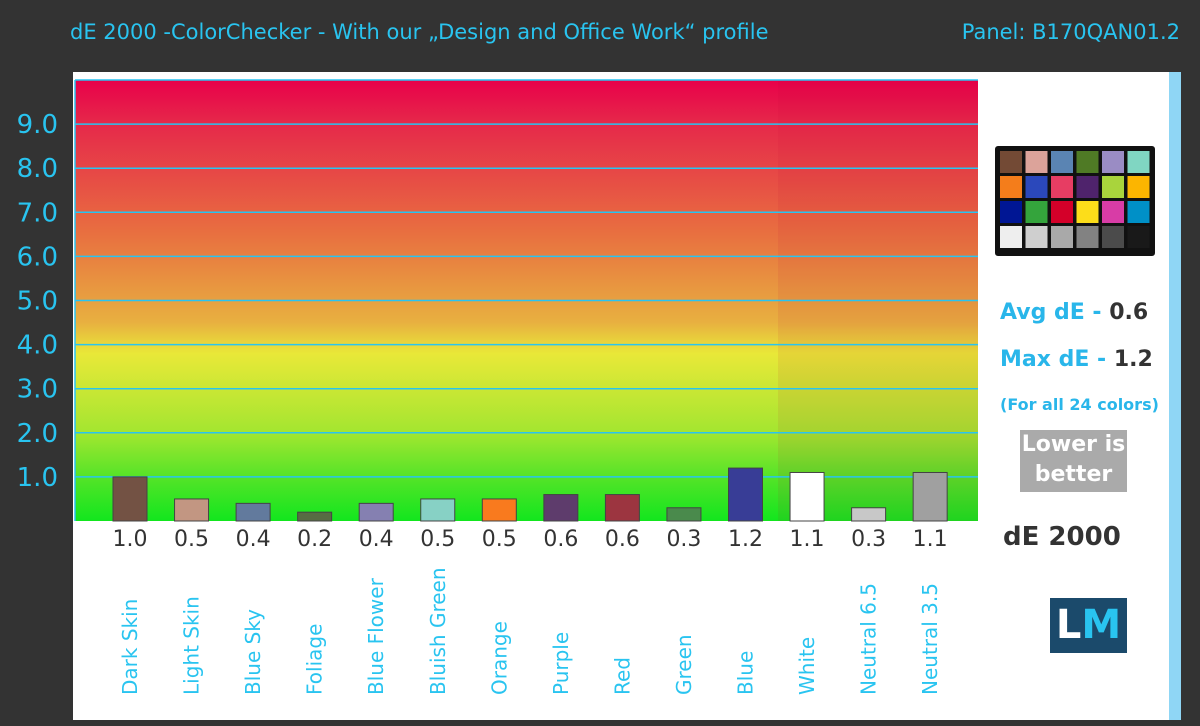 The width and height of the screenshot is (1200, 726). I want to click on x-tick-label: Blue, so click(746, 673).